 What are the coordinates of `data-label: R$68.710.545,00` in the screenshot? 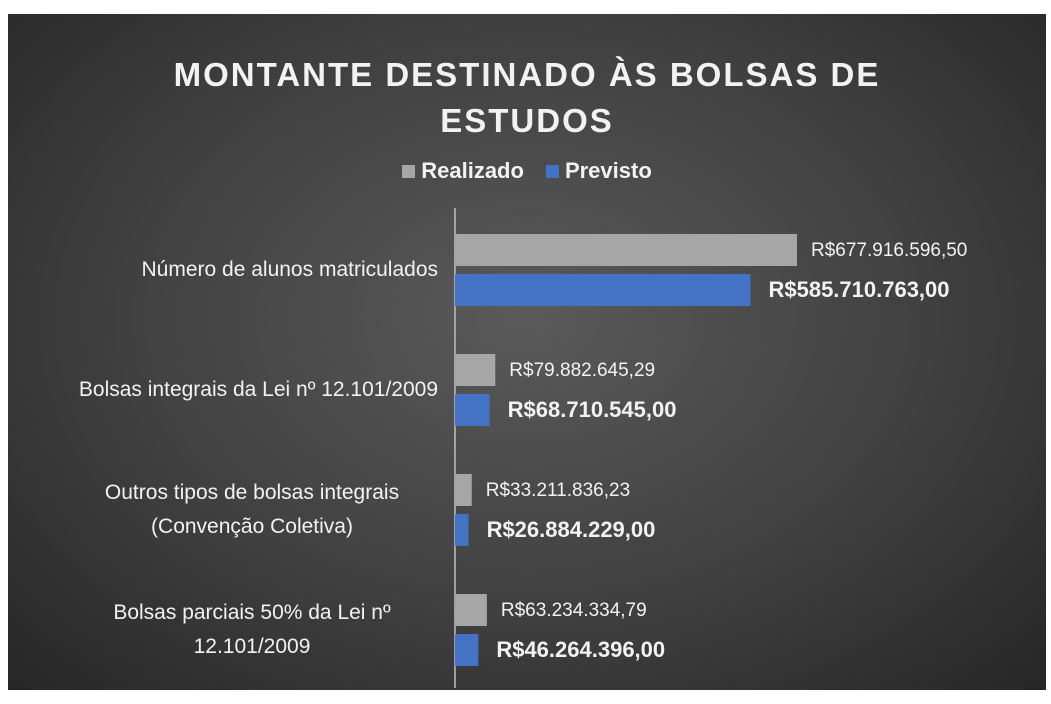 It's located at (592, 409).